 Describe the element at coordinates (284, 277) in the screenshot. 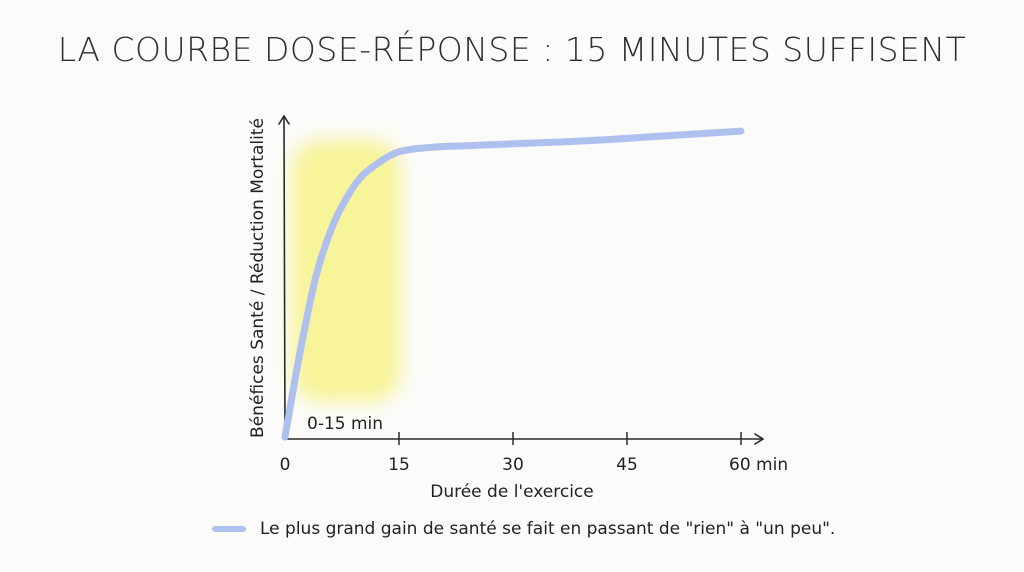

I see `y-axis` at that location.